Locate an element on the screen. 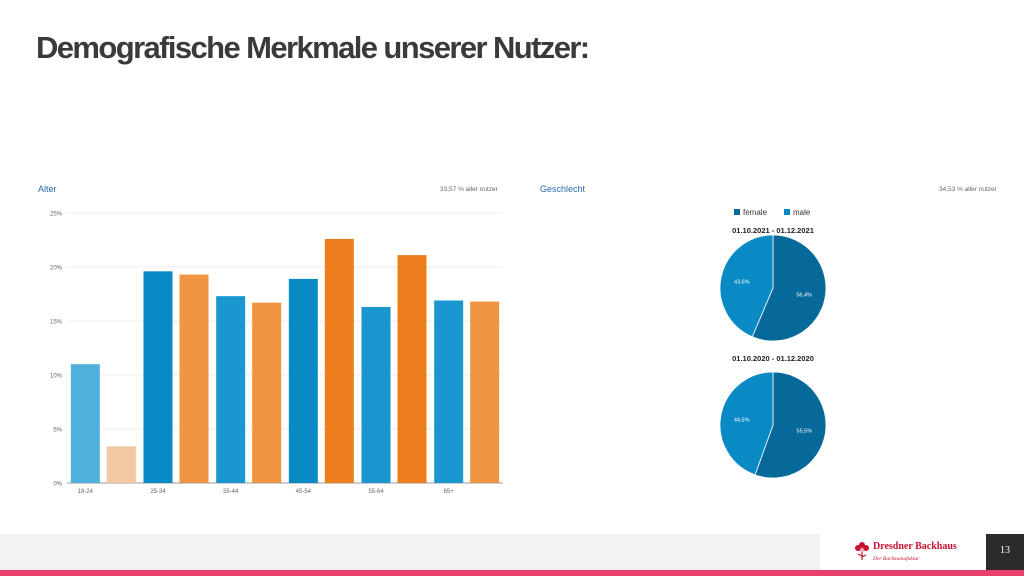  x-tick-label: 55-64 is located at coordinates (376, 492).